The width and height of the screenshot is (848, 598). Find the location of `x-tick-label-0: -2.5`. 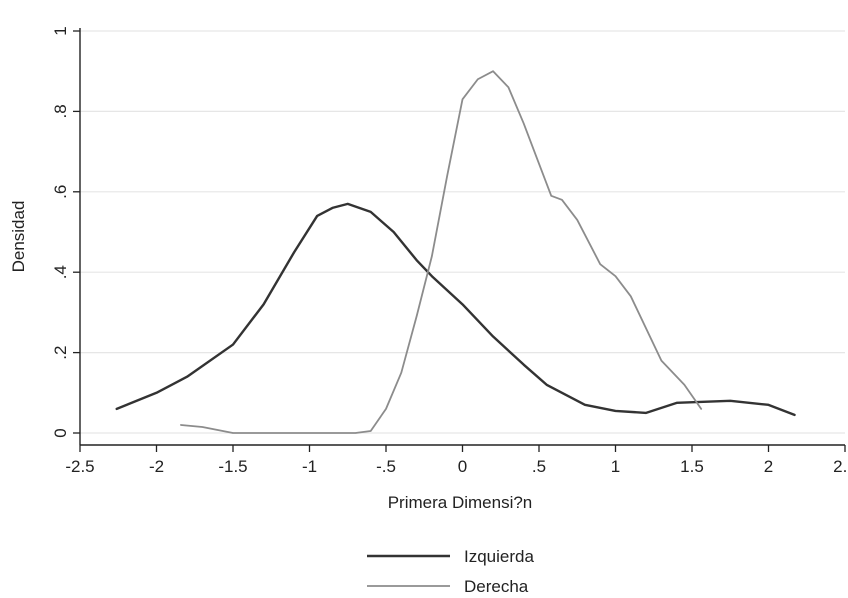

x-tick-label-0: -2.5 is located at coordinates (79, 466).